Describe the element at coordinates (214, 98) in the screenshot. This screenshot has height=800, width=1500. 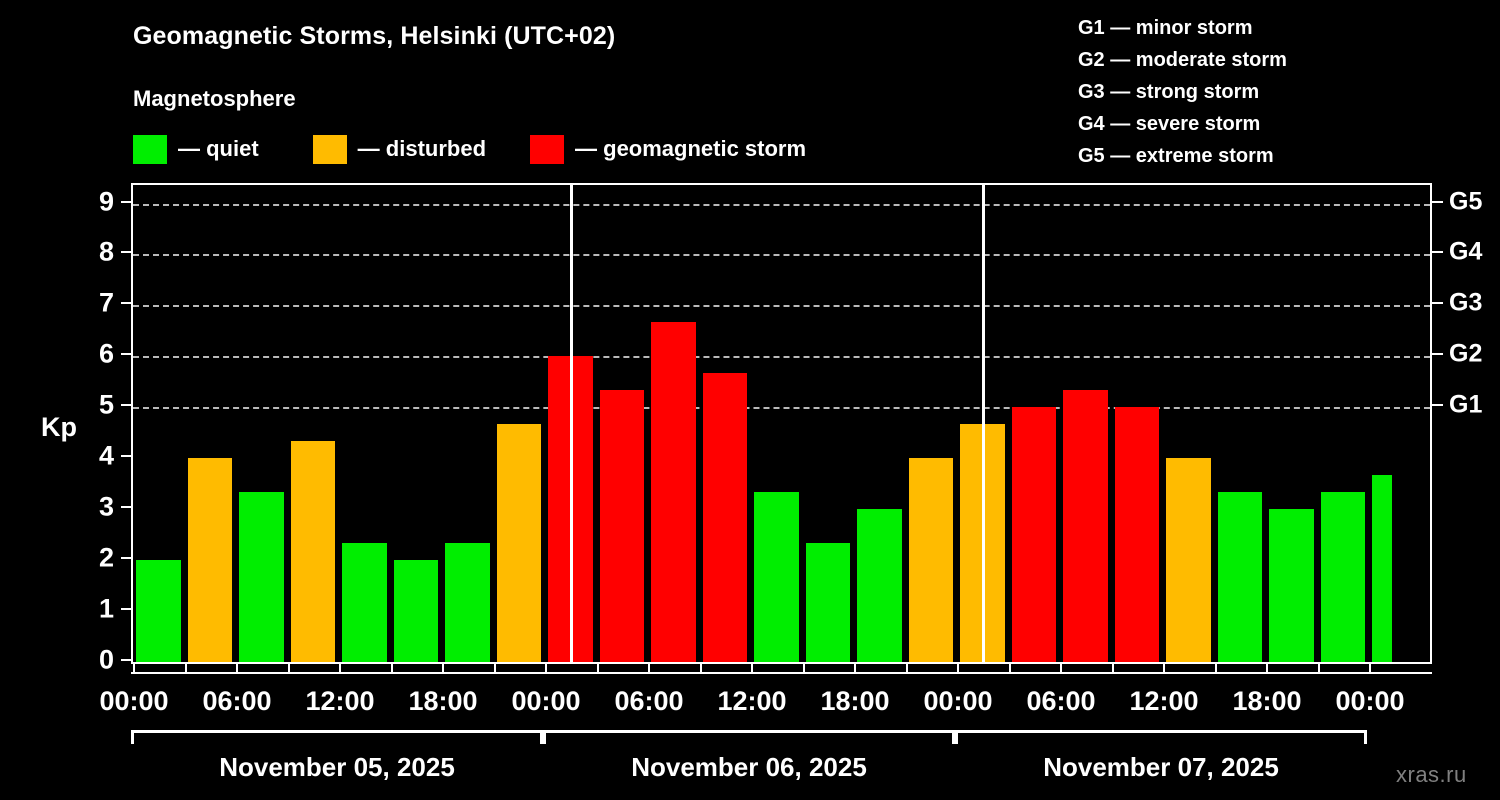
I see `chart-subtitle: Magnetosphere` at that location.